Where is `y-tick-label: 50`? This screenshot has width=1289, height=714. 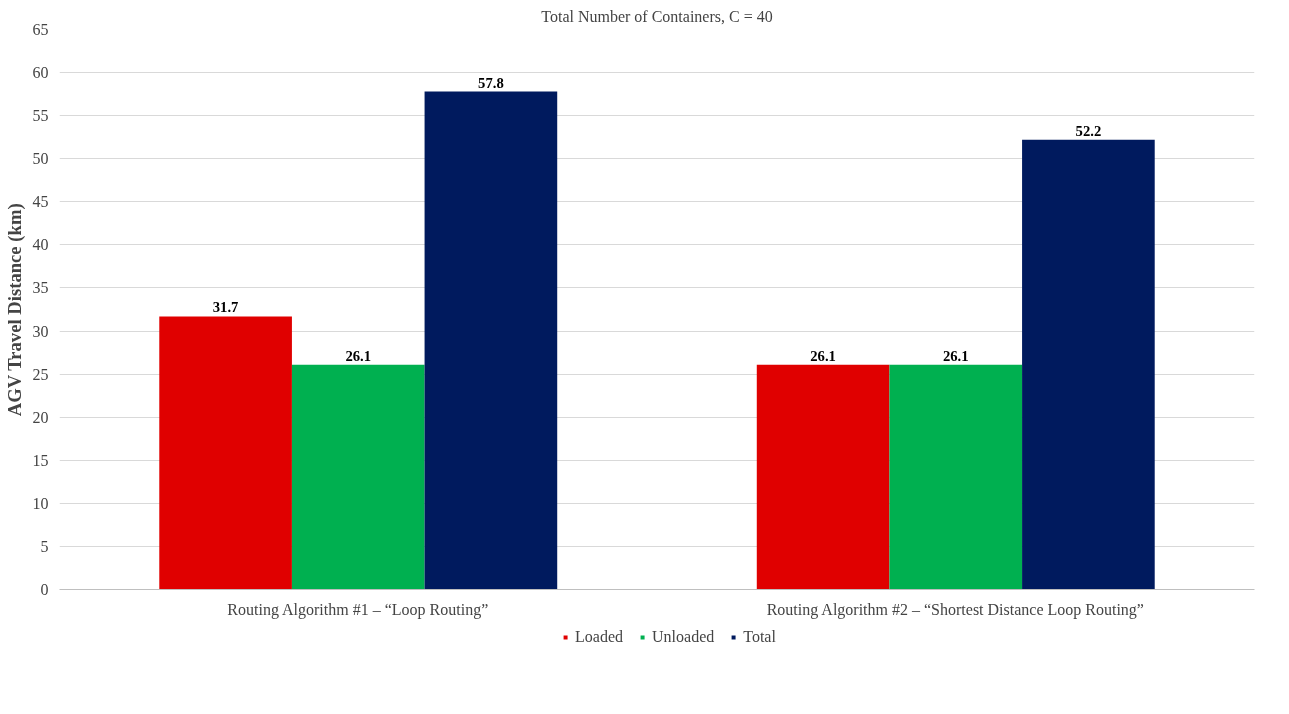
y-tick-label: 50 is located at coordinates (40, 159).